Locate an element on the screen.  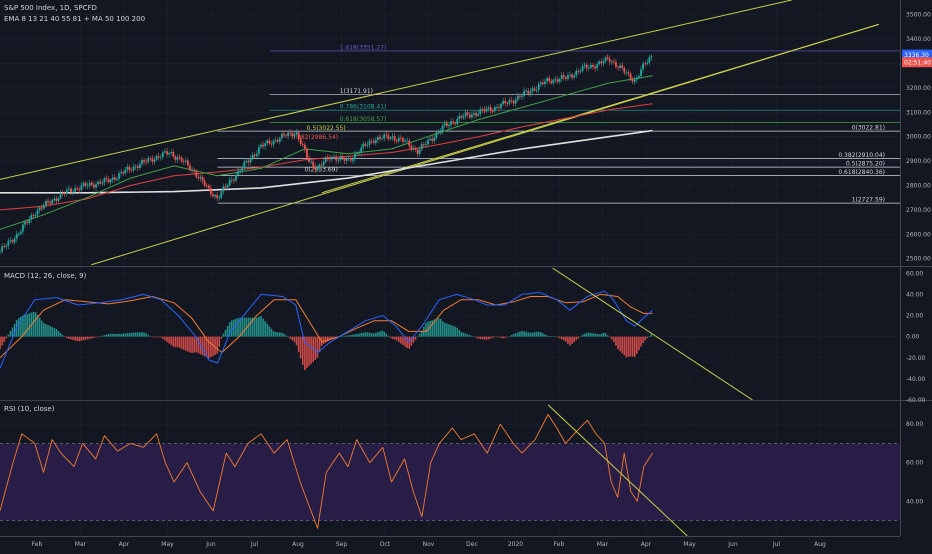
fib-sub-label: 0.382(2986.54) is located at coordinates (314, 137).